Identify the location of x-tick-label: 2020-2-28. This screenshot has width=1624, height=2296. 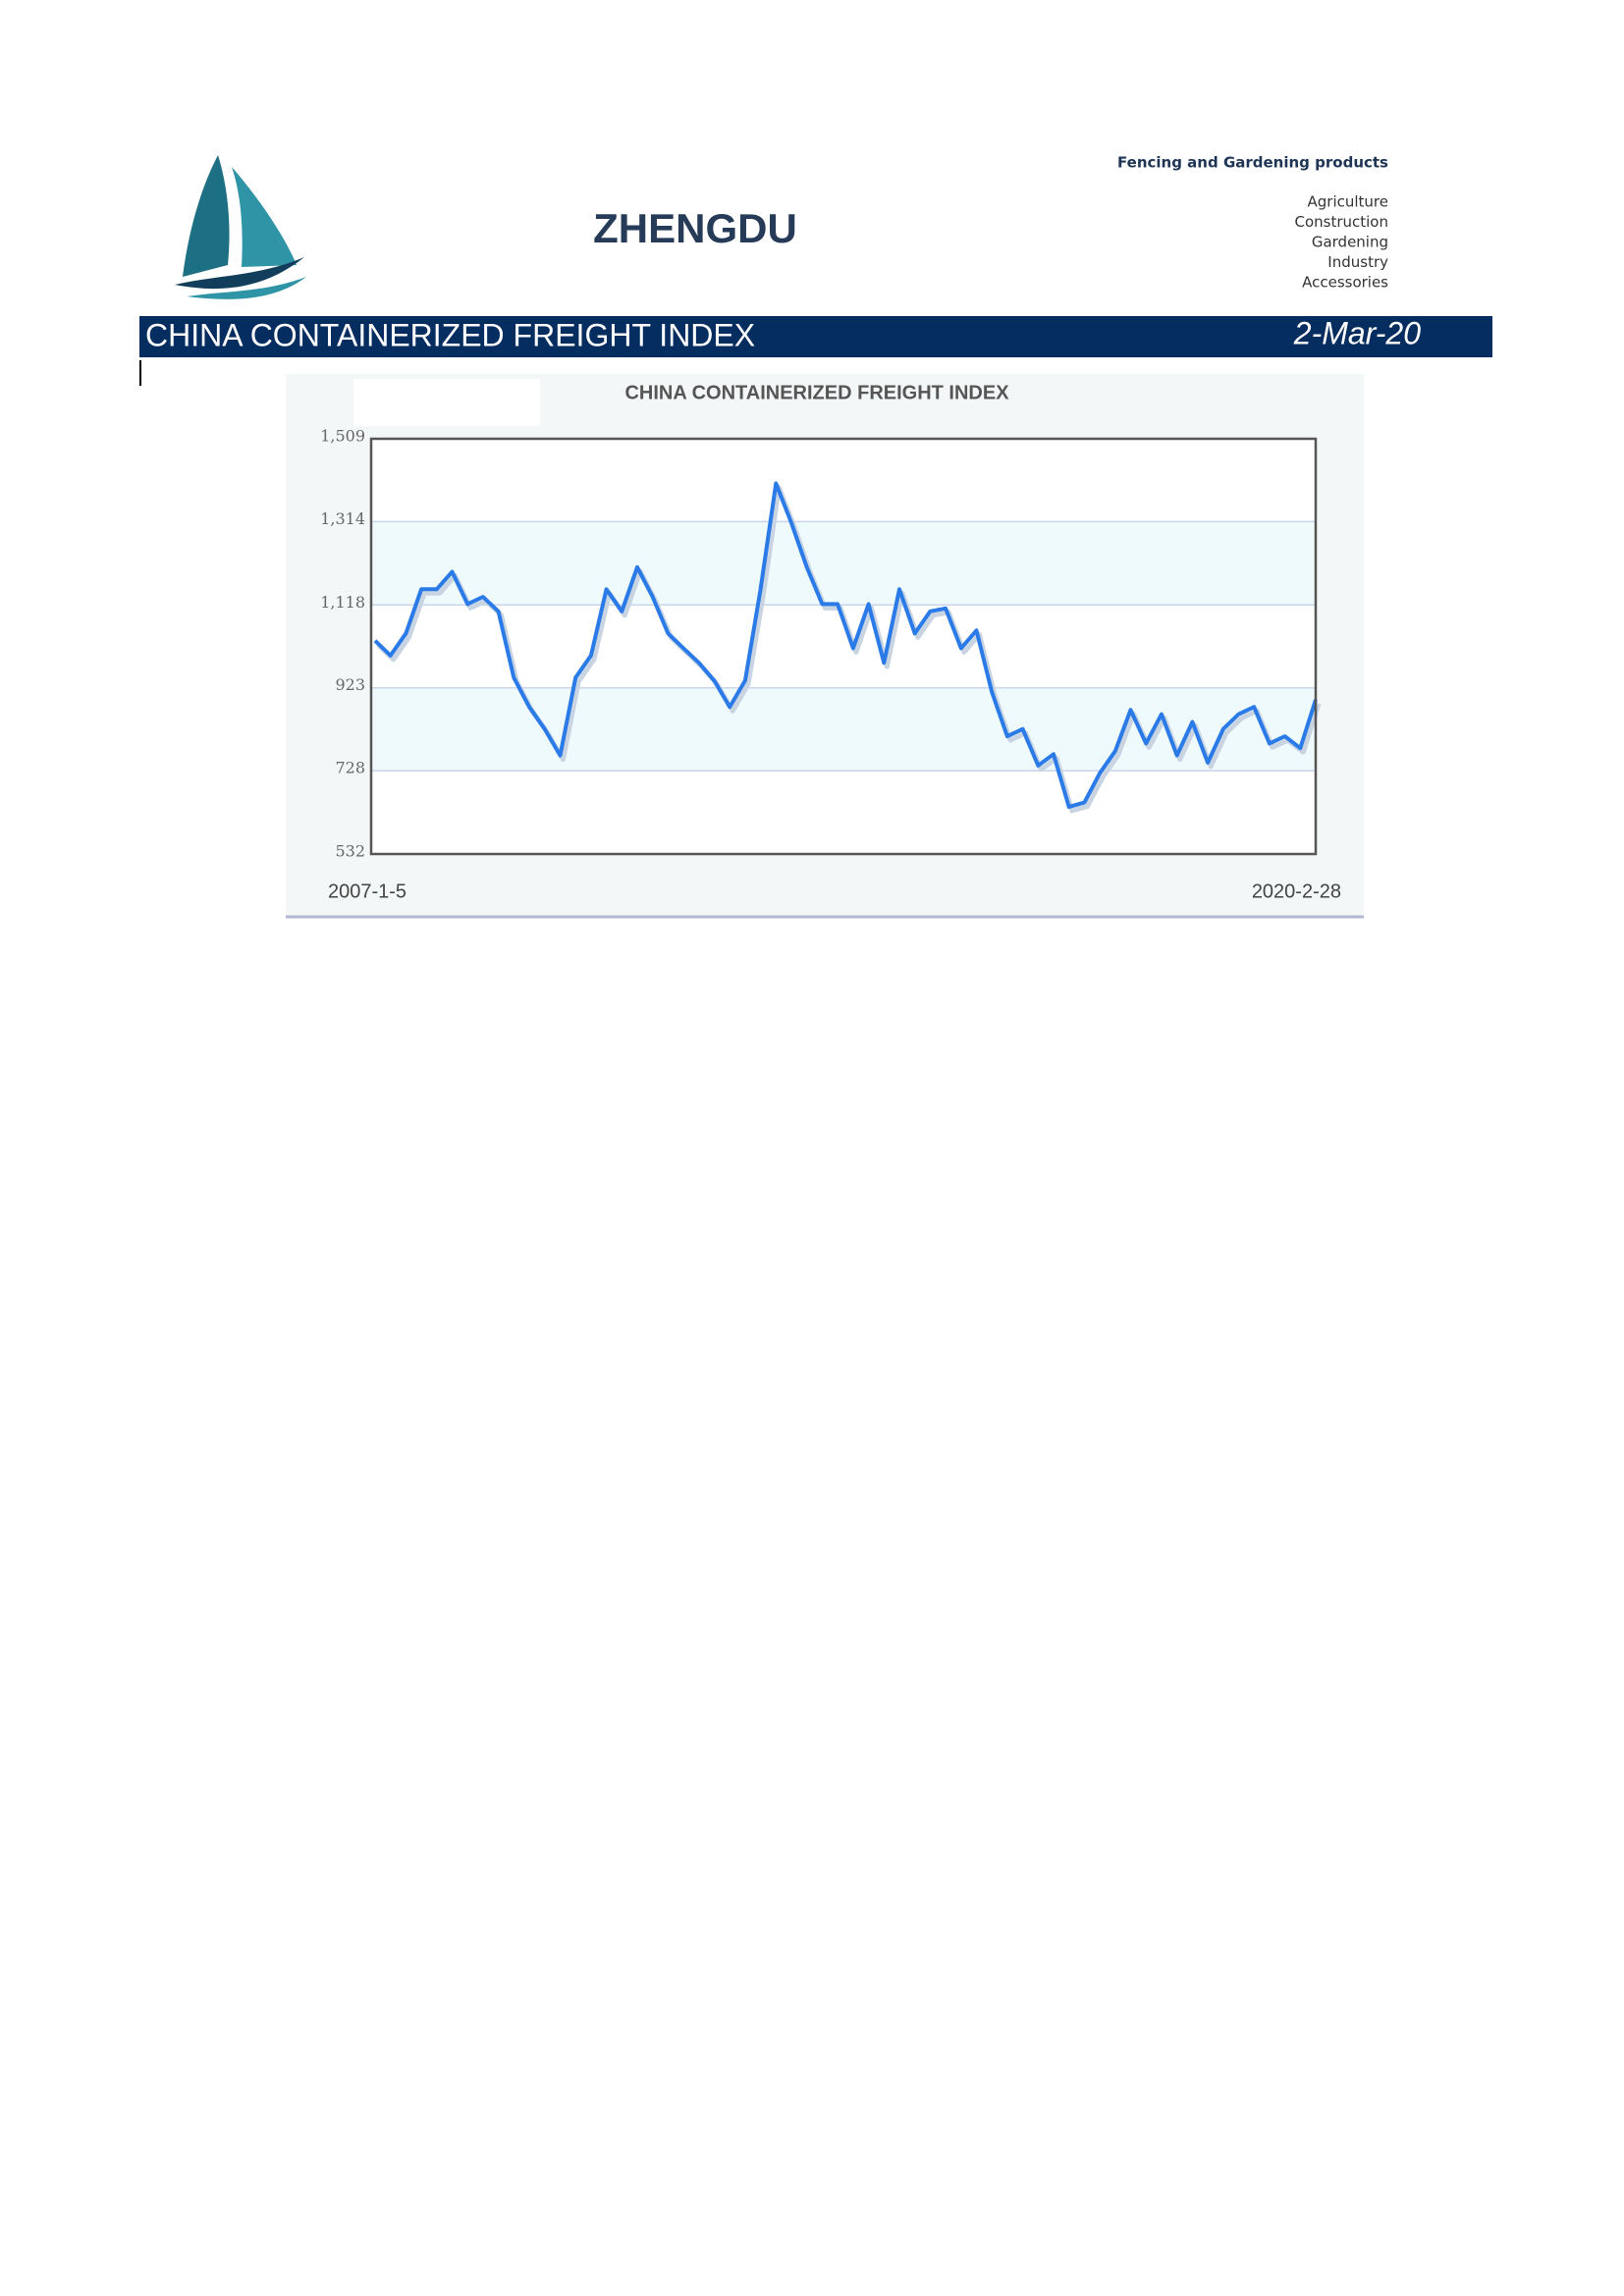
(1296, 891).